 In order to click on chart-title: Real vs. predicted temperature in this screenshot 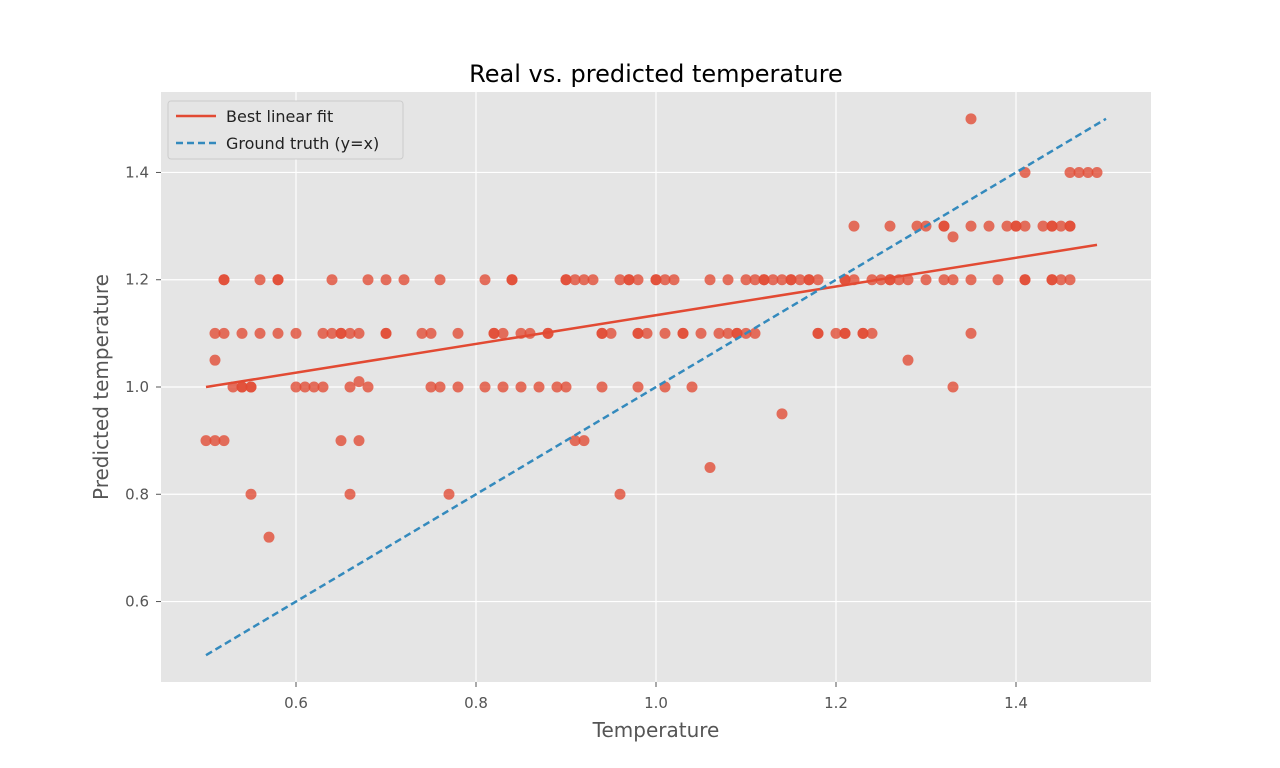, I will do `click(656, 74)`.